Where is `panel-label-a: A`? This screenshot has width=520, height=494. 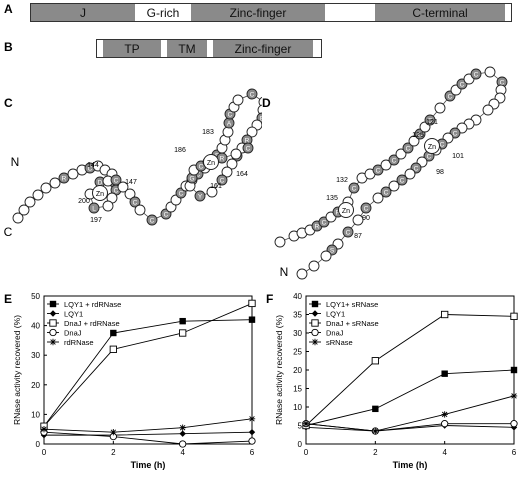
panel-label-a: A is located at coordinates (8, 9).